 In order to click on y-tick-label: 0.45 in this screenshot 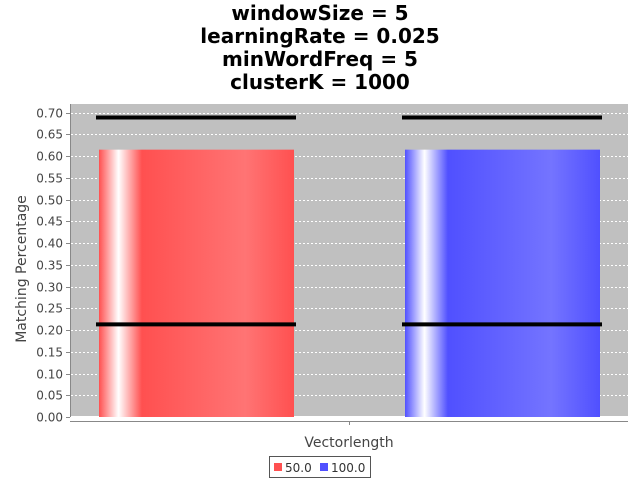, I will do `click(49, 222)`.